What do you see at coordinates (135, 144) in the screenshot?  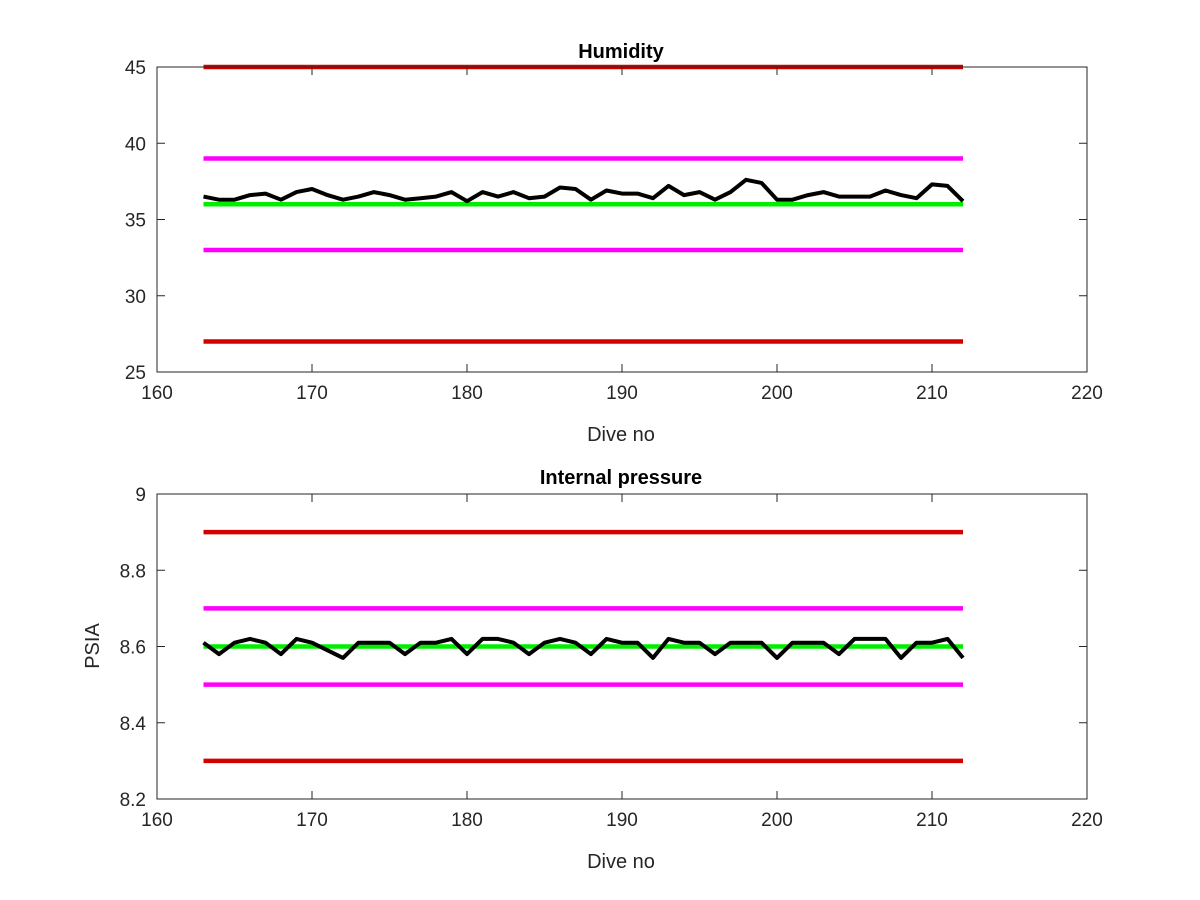 I see `humidity-y-tick-label: 40` at bounding box center [135, 144].